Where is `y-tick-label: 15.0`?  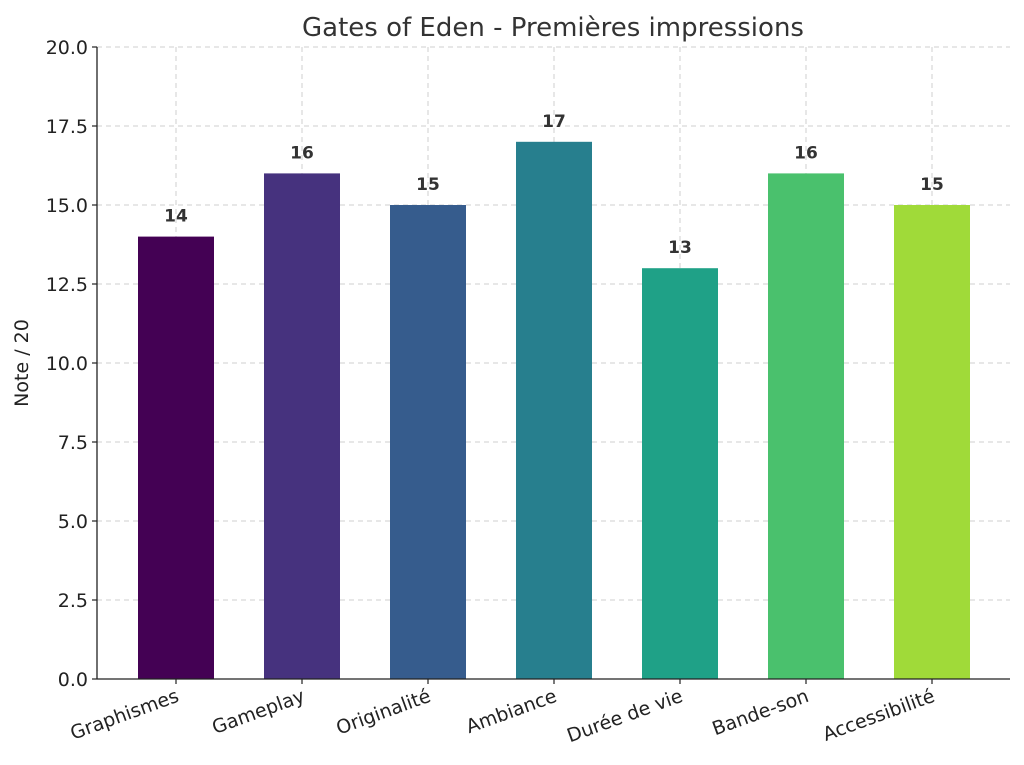 y-tick-label: 15.0 is located at coordinates (67, 206).